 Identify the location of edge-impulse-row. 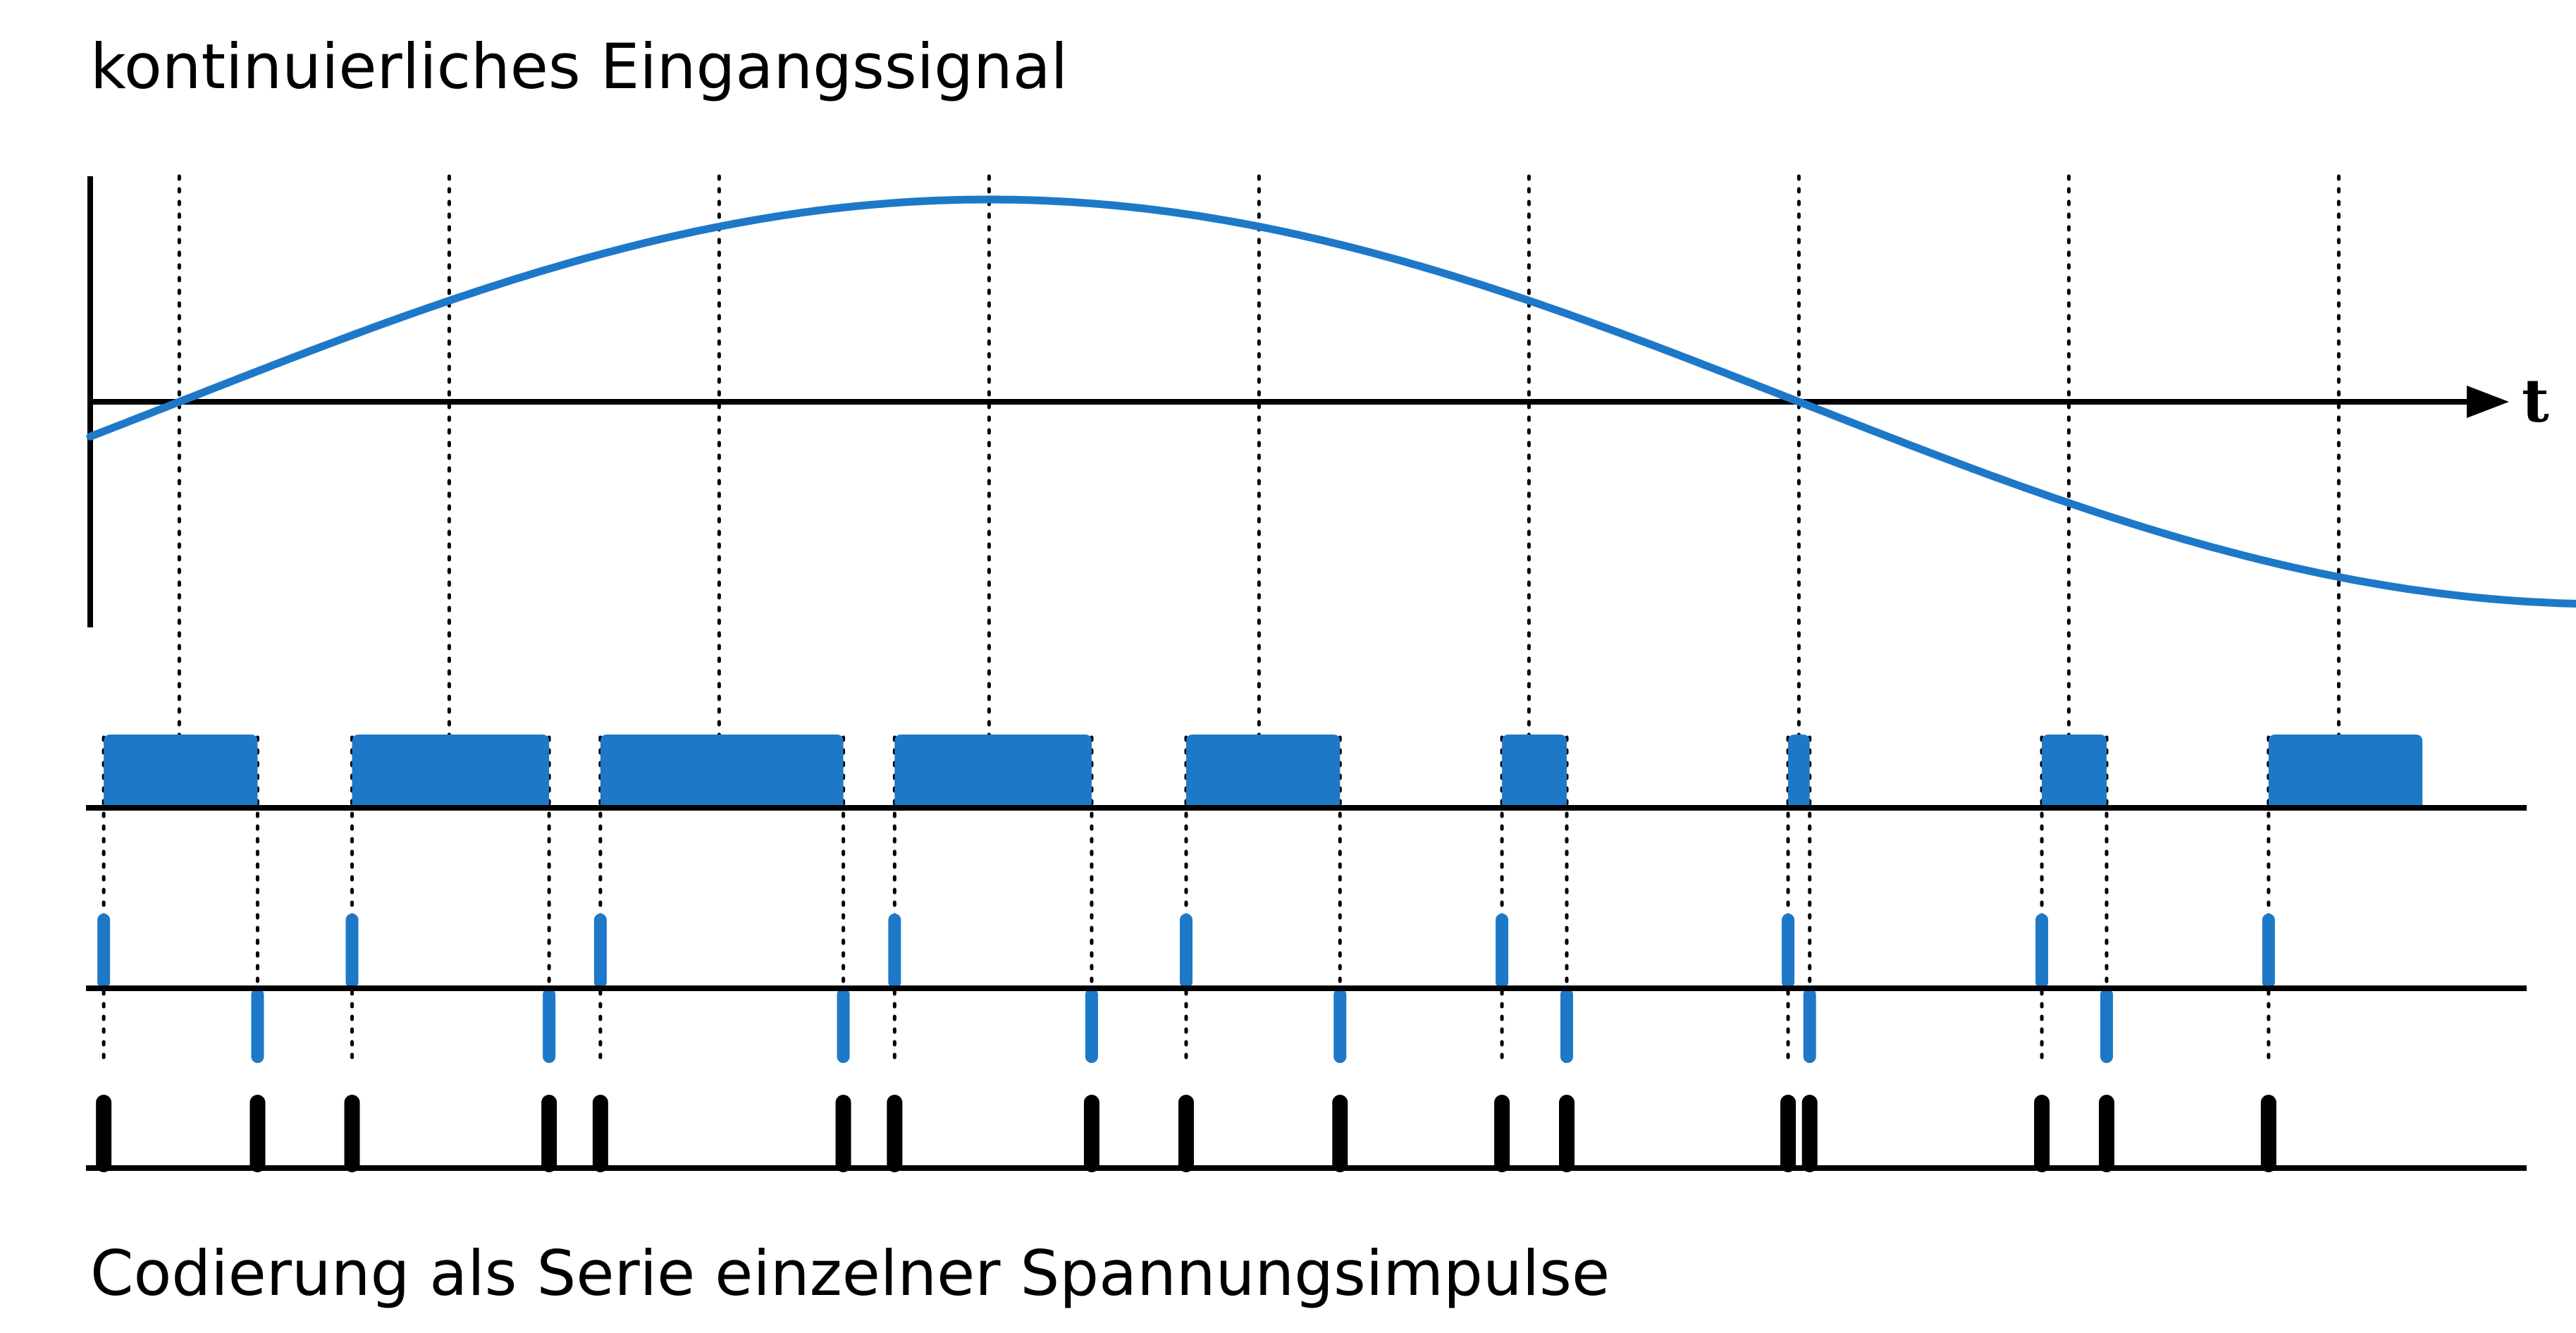
(1186, 988).